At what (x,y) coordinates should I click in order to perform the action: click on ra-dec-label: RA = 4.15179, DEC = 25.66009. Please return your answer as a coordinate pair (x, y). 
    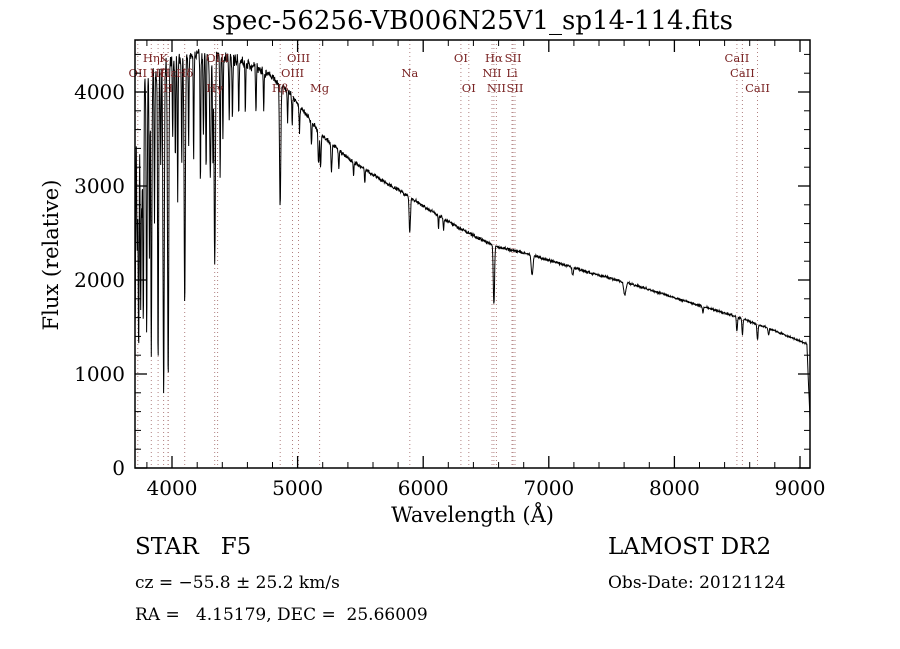
    Looking at the image, I should click on (281, 615).